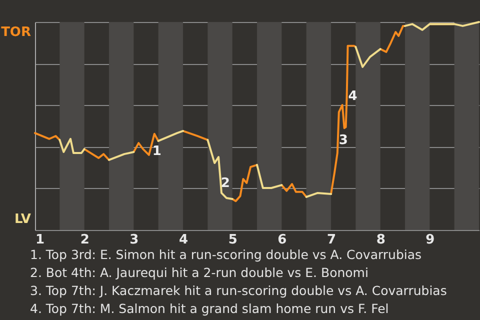 The width and height of the screenshot is (480, 320). What do you see at coordinates (353, 96) in the screenshot?
I see `annotation: 4` at bounding box center [353, 96].